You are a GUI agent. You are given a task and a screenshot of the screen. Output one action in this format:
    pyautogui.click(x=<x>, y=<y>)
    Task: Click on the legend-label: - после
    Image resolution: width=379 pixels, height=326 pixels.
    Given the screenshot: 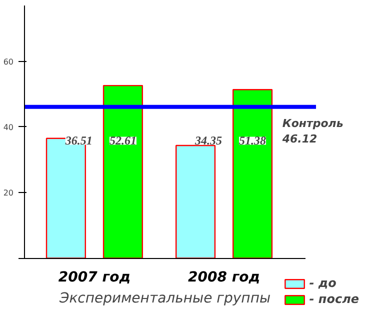 What is the action you would take?
    pyautogui.click(x=334, y=299)
    